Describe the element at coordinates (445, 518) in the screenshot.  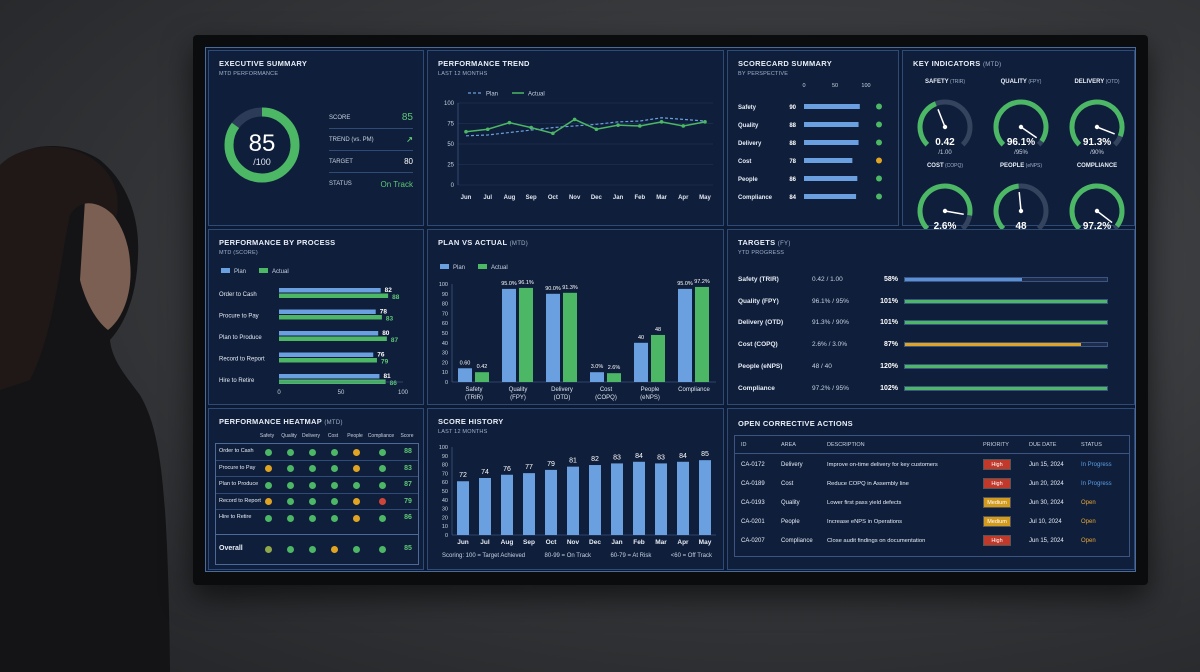
I see `y-tick-label: 20` at that location.